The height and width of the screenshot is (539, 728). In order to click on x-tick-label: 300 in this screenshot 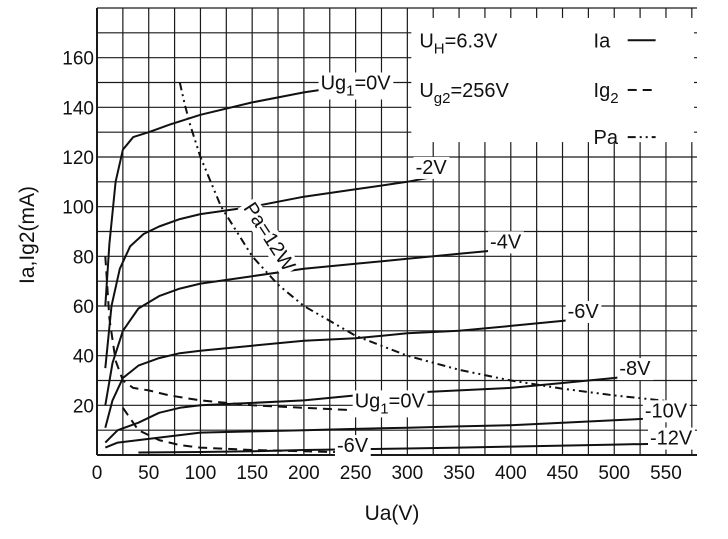, I will do `click(407, 473)`.